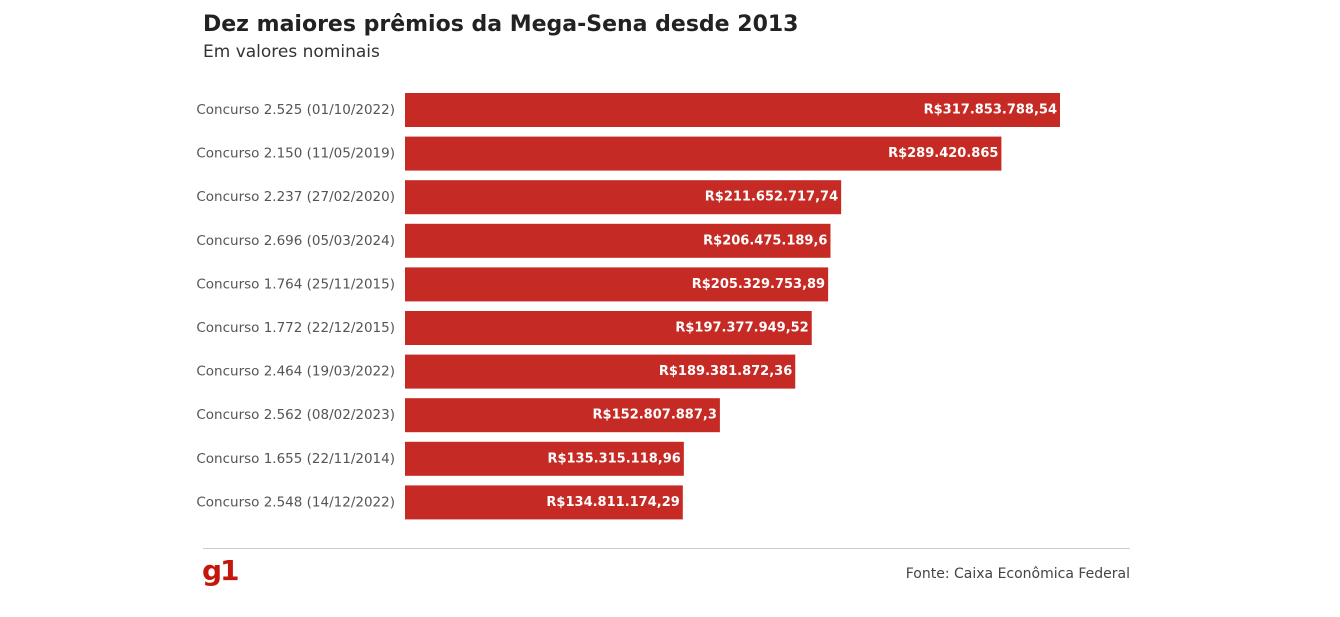 This screenshot has height=617, width=1340. Describe the element at coordinates (295, 415) in the screenshot. I see `category-label: Concurso 2.562 (08/02/2023)` at that location.